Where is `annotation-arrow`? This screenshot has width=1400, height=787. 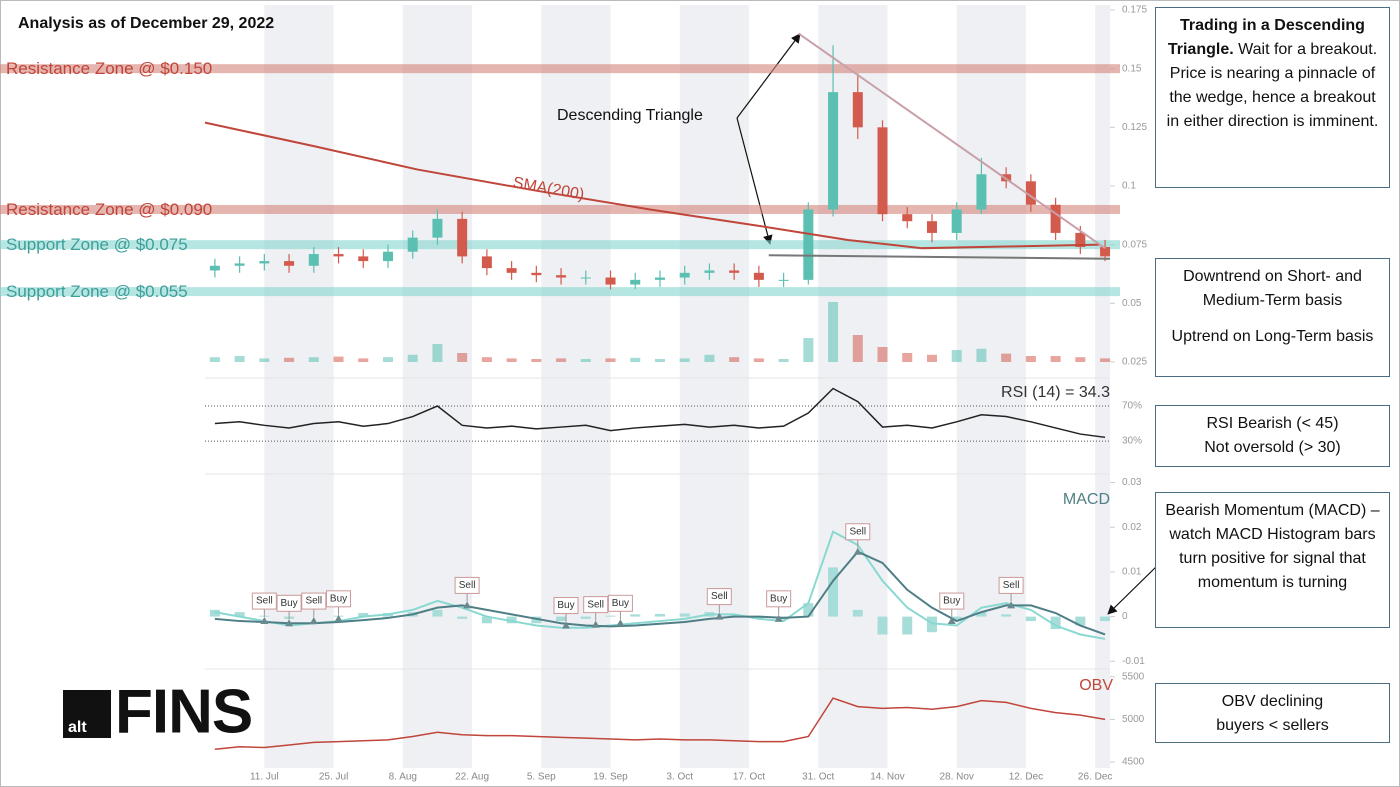
annotation-arrow is located at coordinates (768, 76).